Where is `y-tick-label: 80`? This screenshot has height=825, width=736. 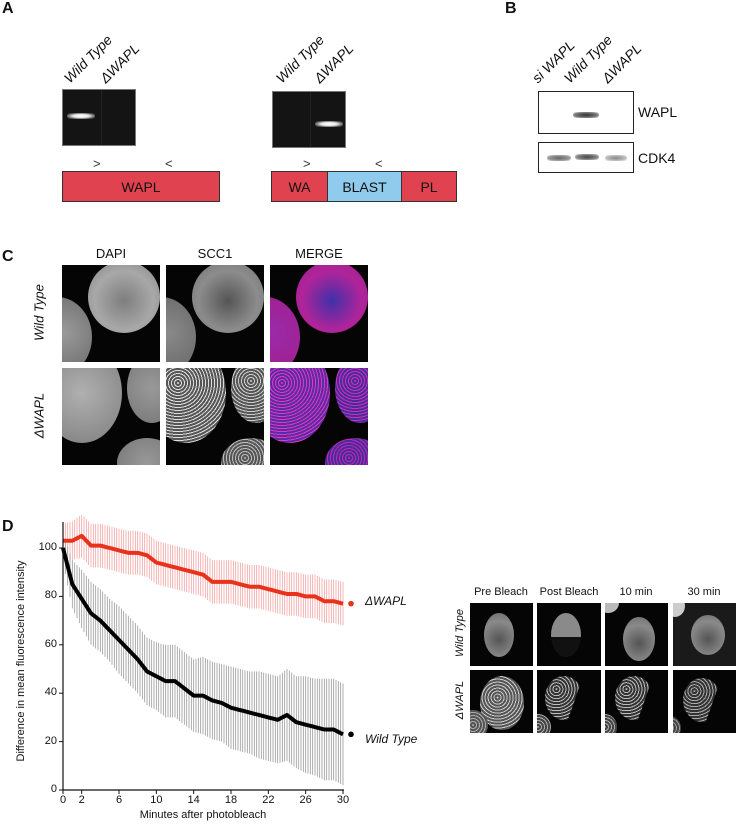 y-tick-label: 80 is located at coordinates (50, 595).